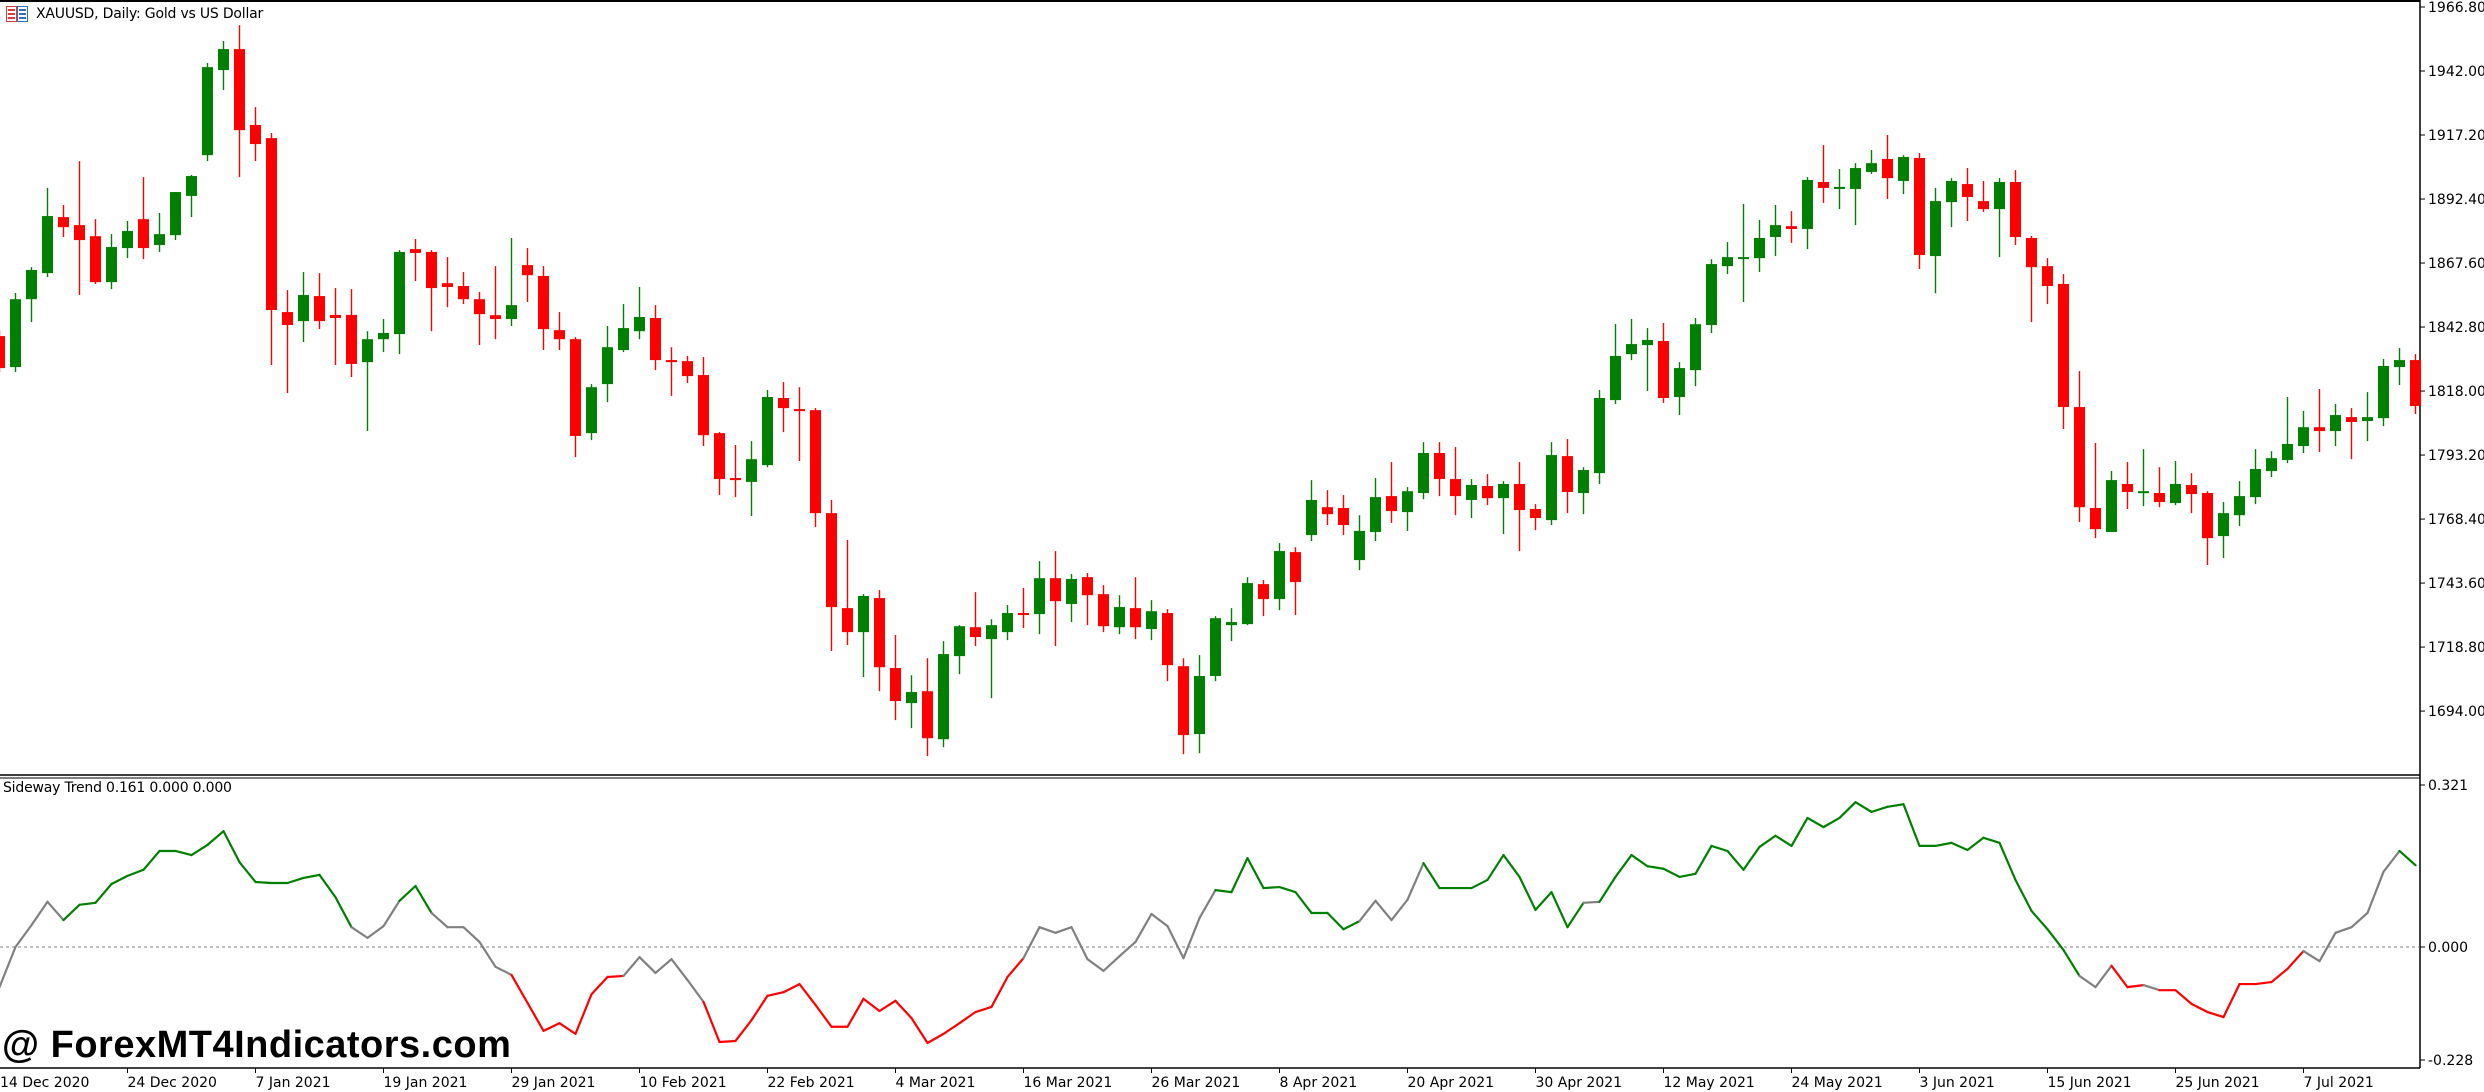  I want to click on watermark: @ ForexMT4Indicators.com, so click(257, 1045).